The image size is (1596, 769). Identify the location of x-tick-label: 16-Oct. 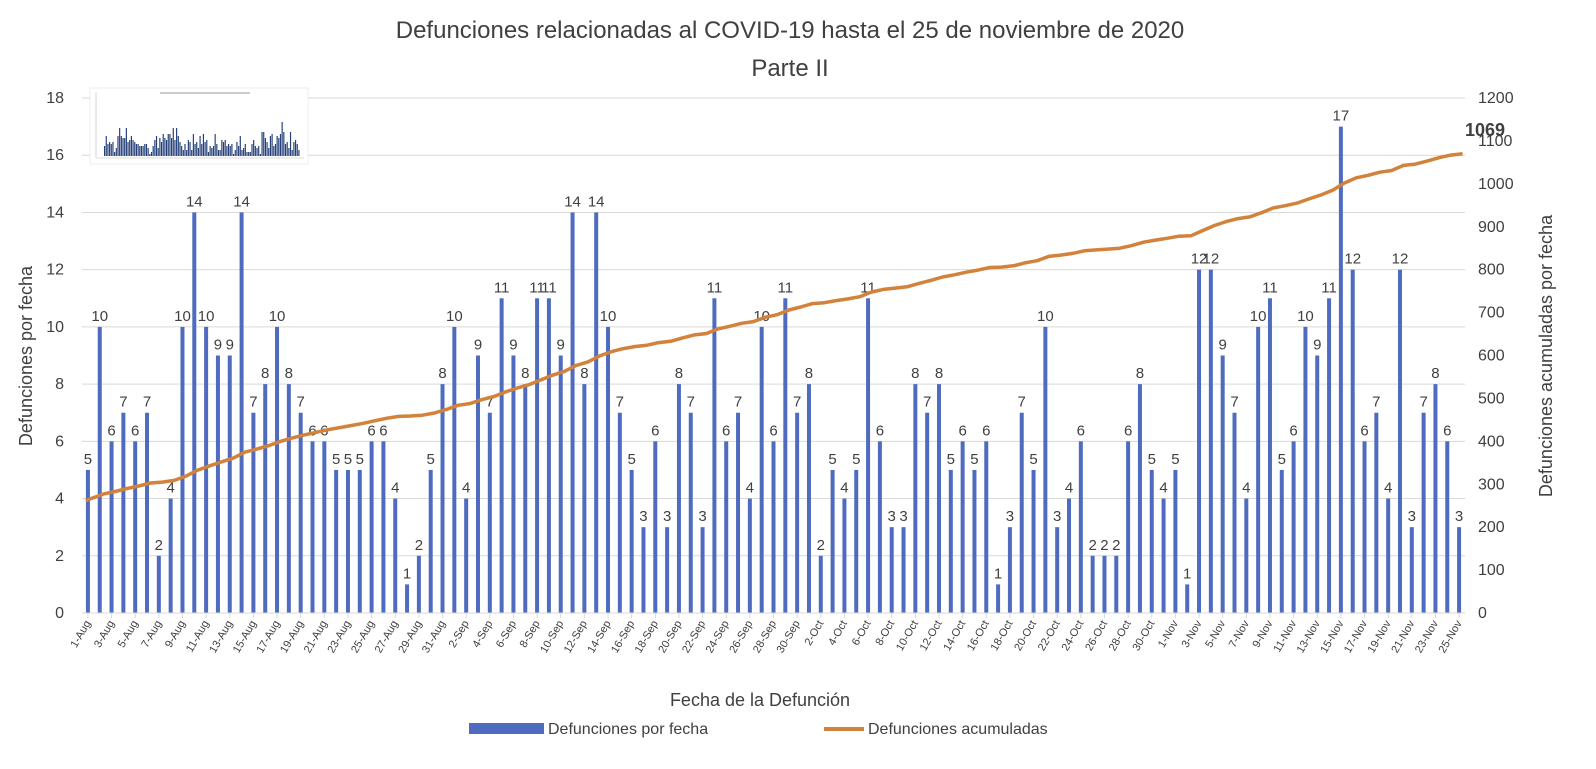
(978, 636).